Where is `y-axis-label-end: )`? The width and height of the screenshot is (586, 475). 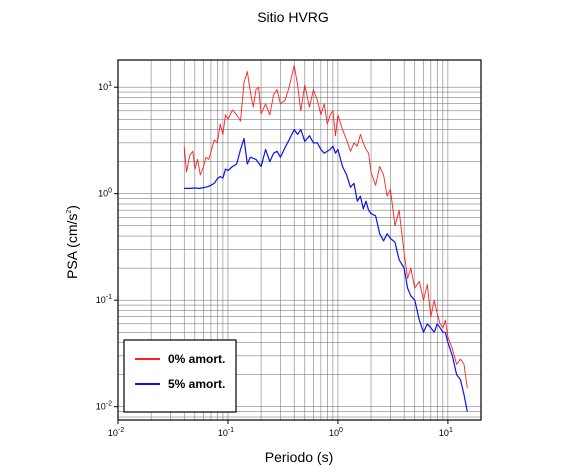 y-axis-label-end: ) is located at coordinates (72, 207).